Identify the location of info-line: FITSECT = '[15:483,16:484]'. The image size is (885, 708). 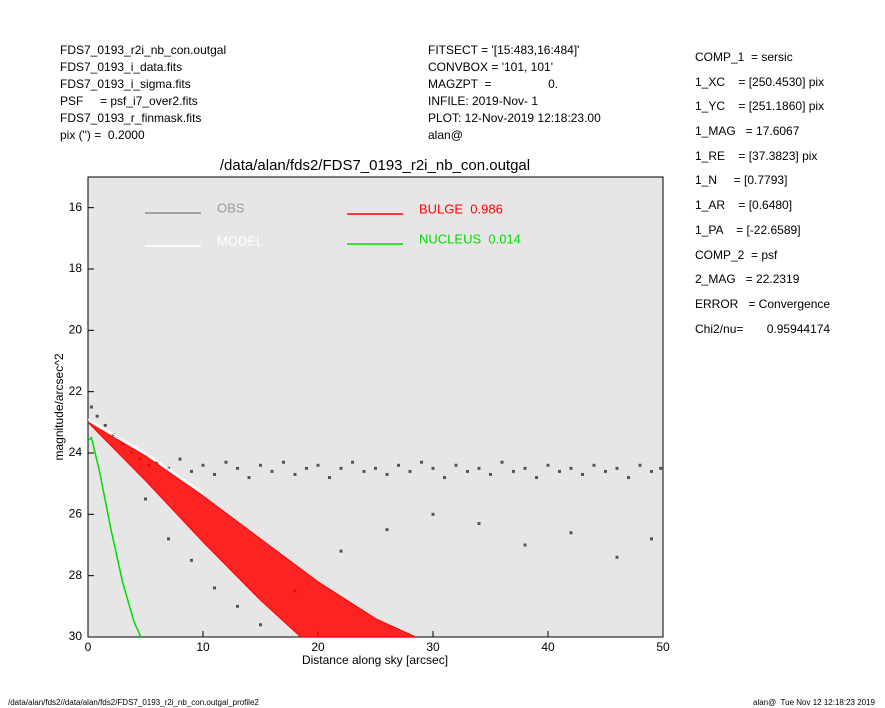
(504, 50).